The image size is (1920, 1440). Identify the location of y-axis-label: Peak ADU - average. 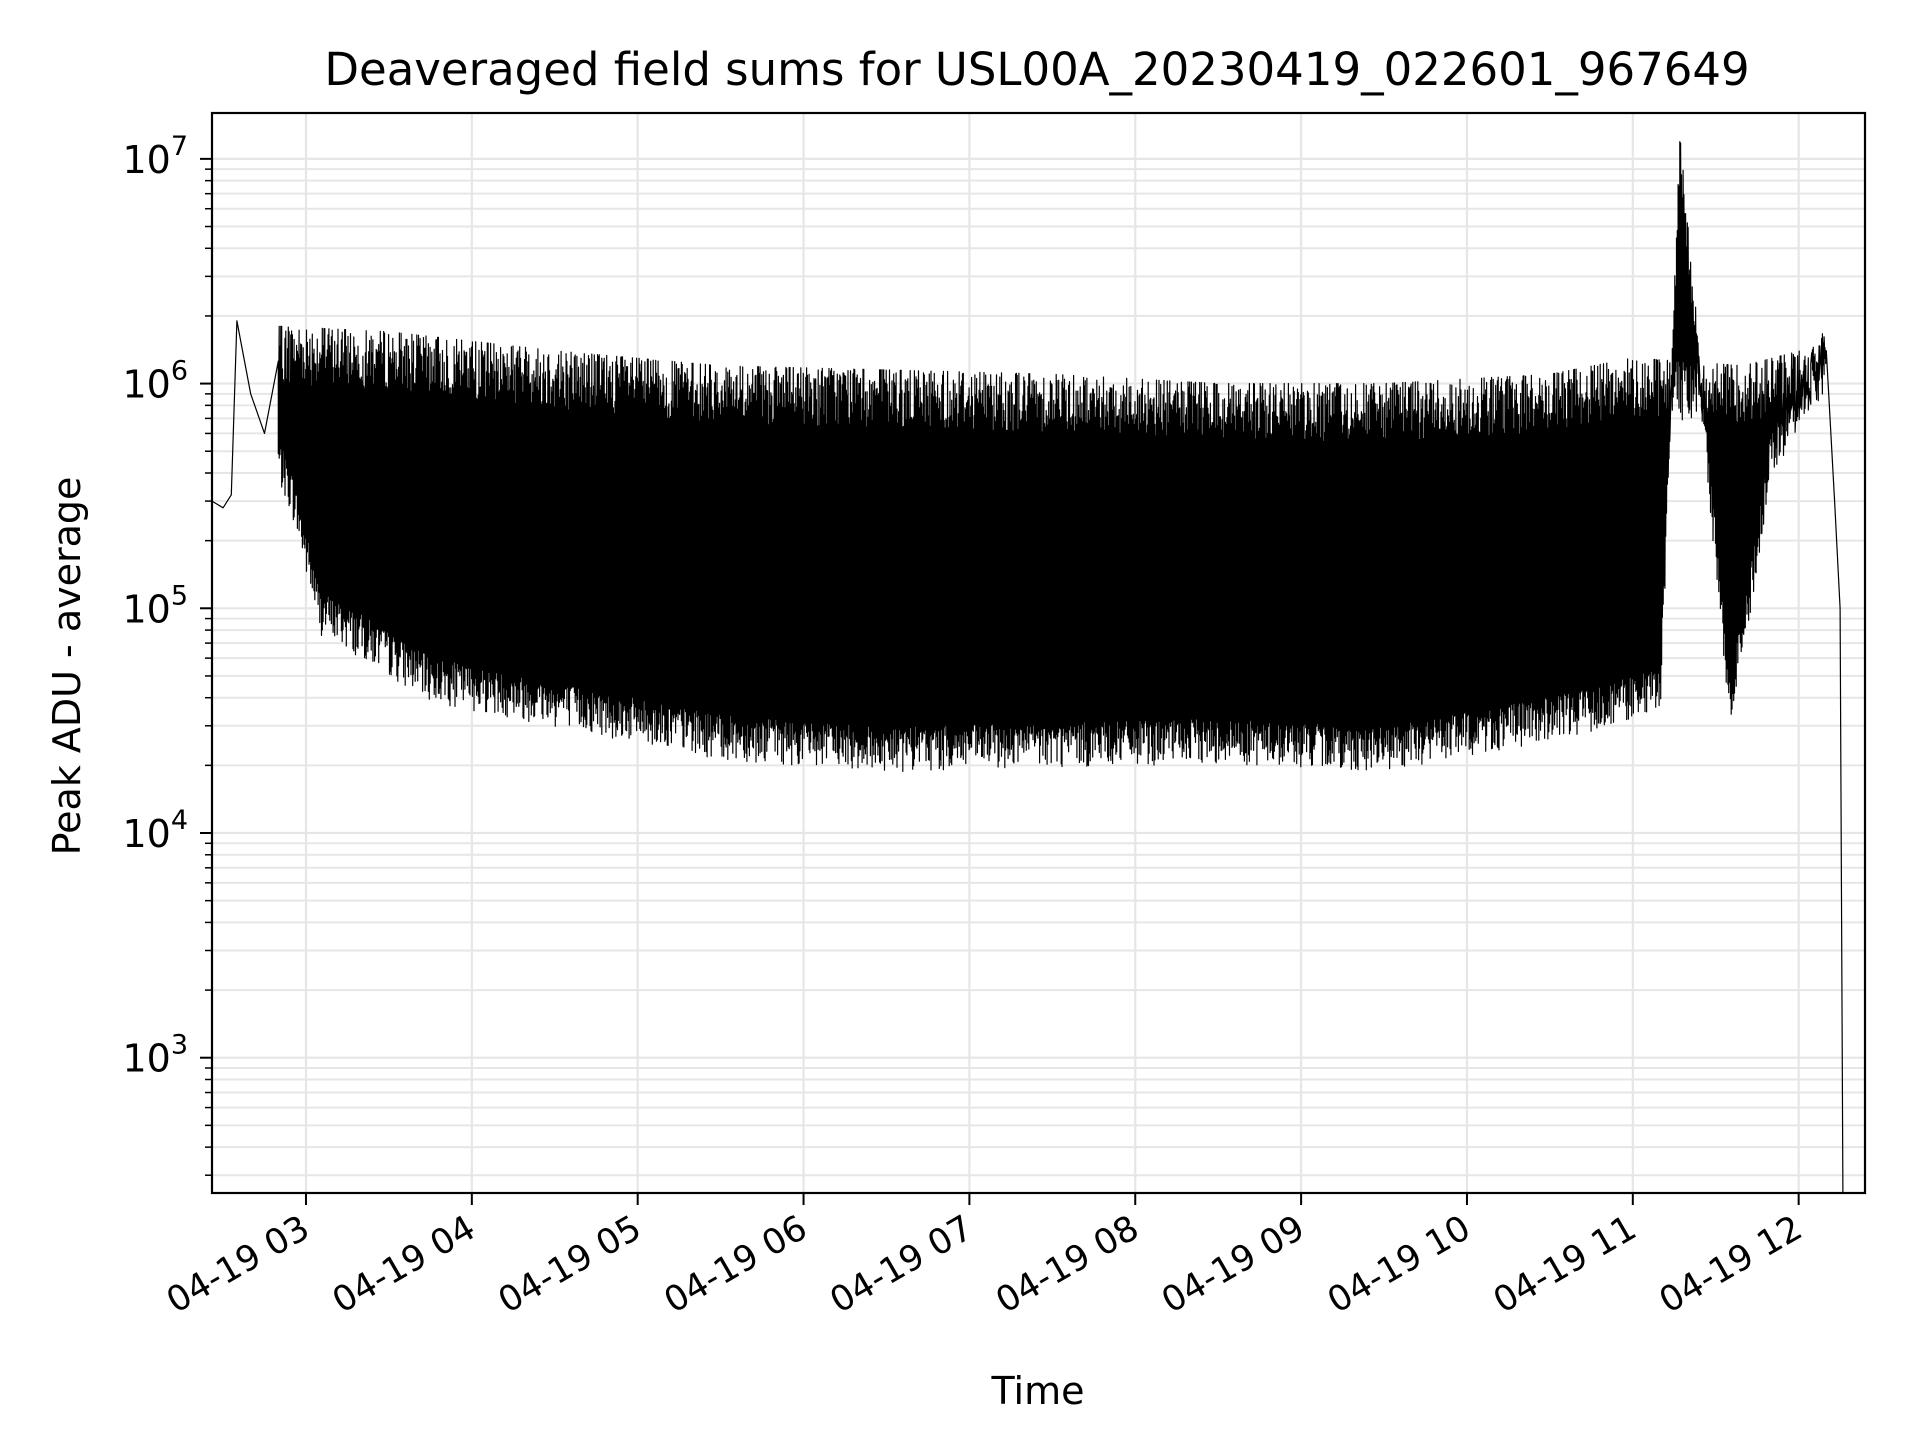
(67, 666).